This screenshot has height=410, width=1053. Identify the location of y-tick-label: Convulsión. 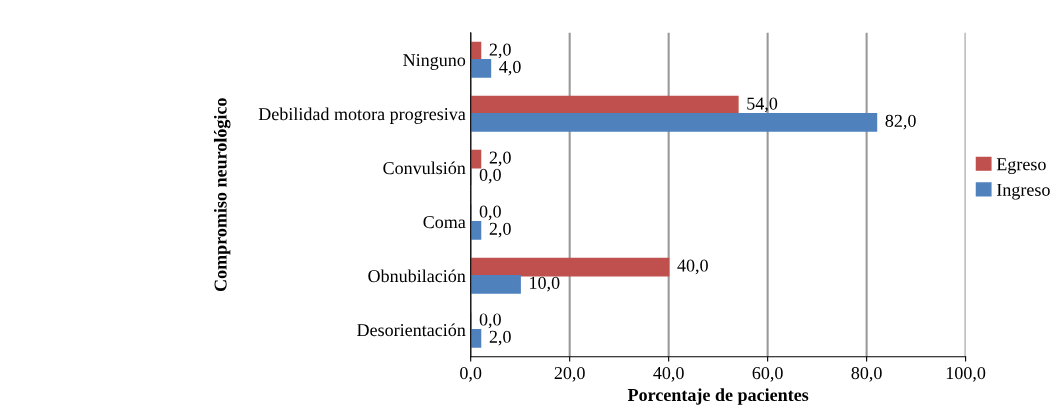
(424, 168).